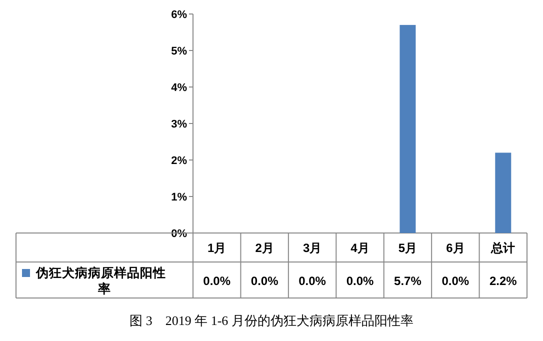  Describe the element at coordinates (408, 248) in the screenshot. I see `x-tick-label: 5月` at that location.